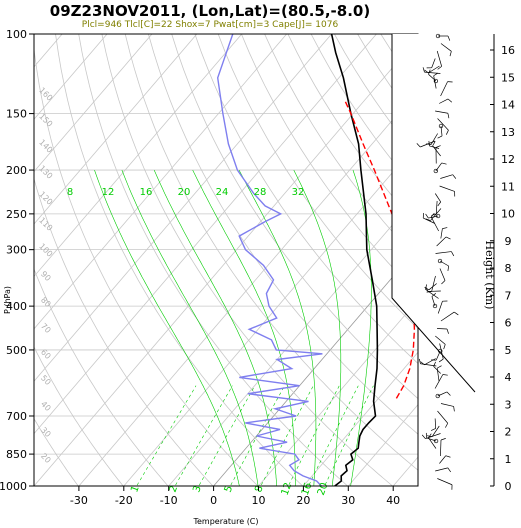  What do you see at coordinates (45, 198) in the screenshot?
I see `dry-adiabat-label: 120` at bounding box center [45, 198].